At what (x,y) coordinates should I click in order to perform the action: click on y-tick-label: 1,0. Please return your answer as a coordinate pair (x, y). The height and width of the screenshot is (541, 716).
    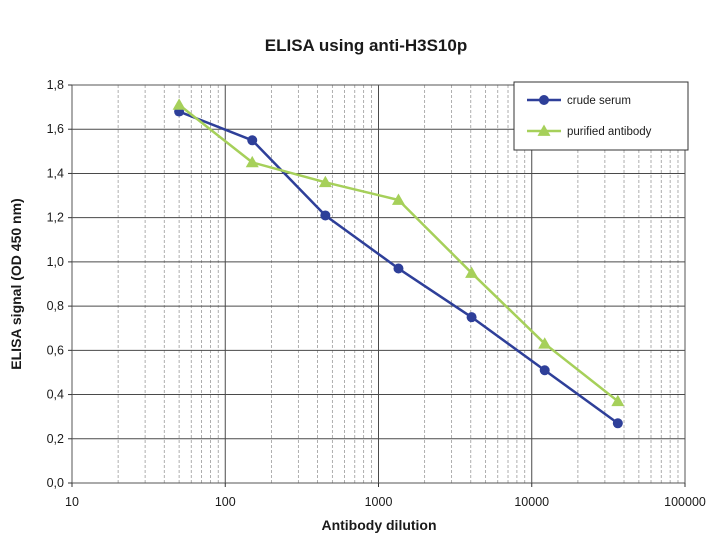
    Looking at the image, I should click on (55, 262).